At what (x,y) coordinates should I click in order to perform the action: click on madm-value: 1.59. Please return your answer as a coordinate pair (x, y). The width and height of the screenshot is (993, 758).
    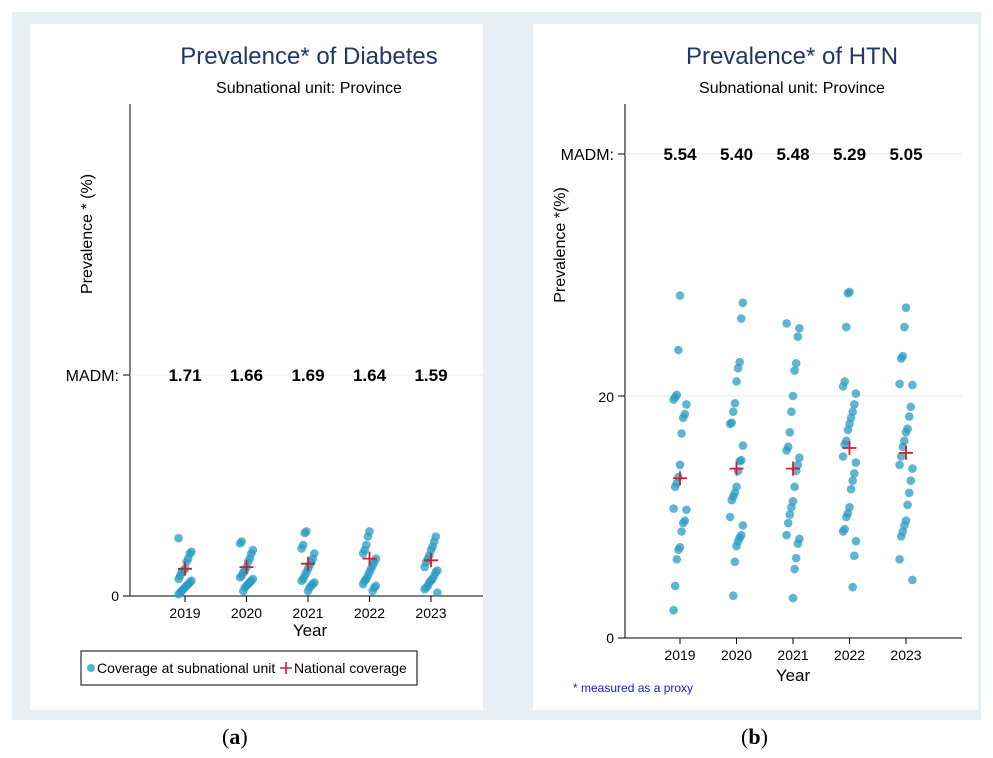
    Looking at the image, I should click on (430, 375).